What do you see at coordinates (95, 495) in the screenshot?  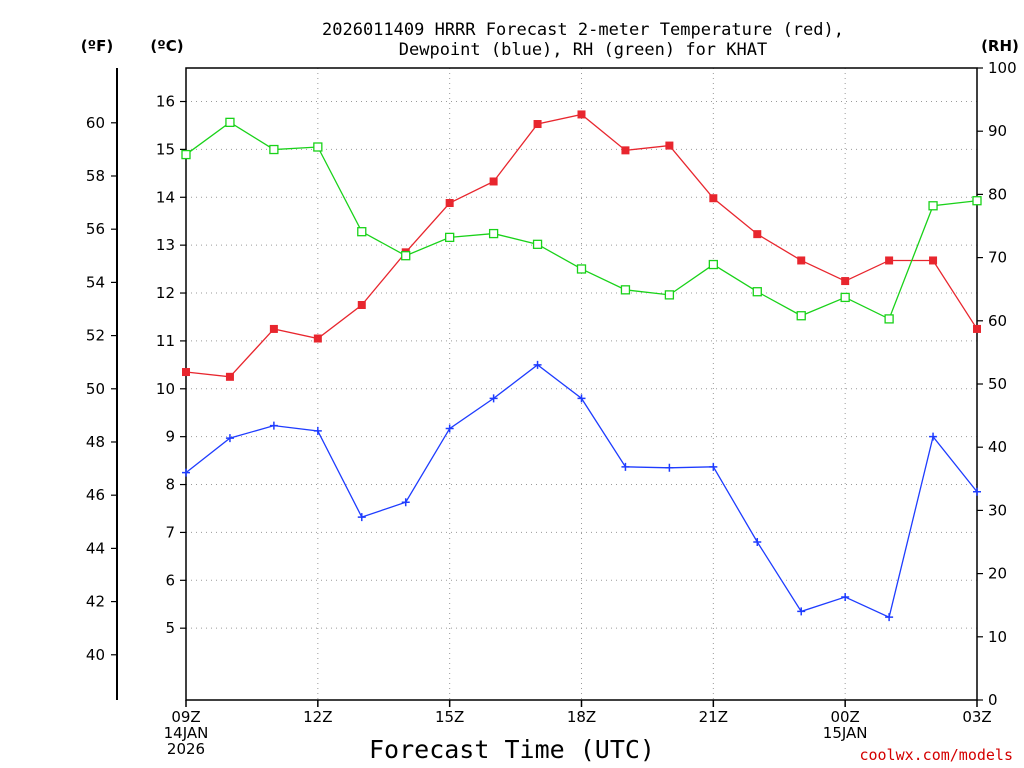 I see `fahrenheit-tick-label: 46` at bounding box center [95, 495].